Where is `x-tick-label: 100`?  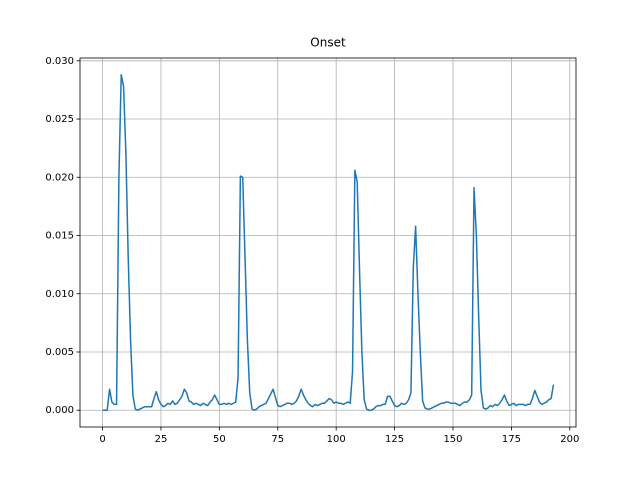 x-tick-label: 100 is located at coordinates (336, 439).